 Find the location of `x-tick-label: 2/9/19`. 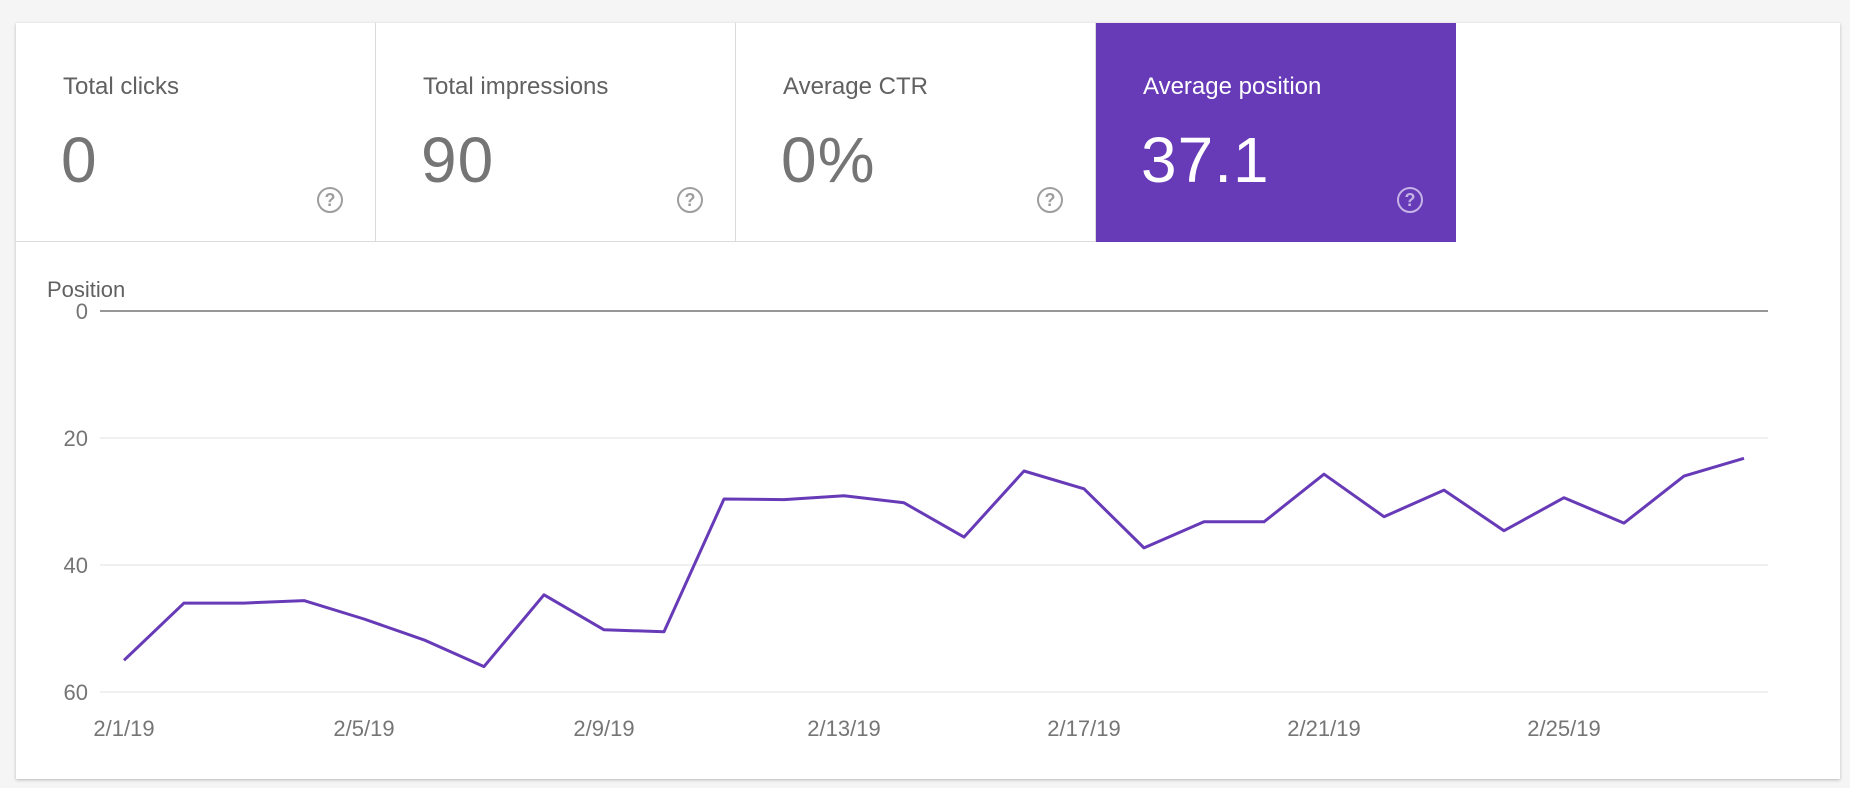

x-tick-label: 2/9/19 is located at coordinates (603, 728).